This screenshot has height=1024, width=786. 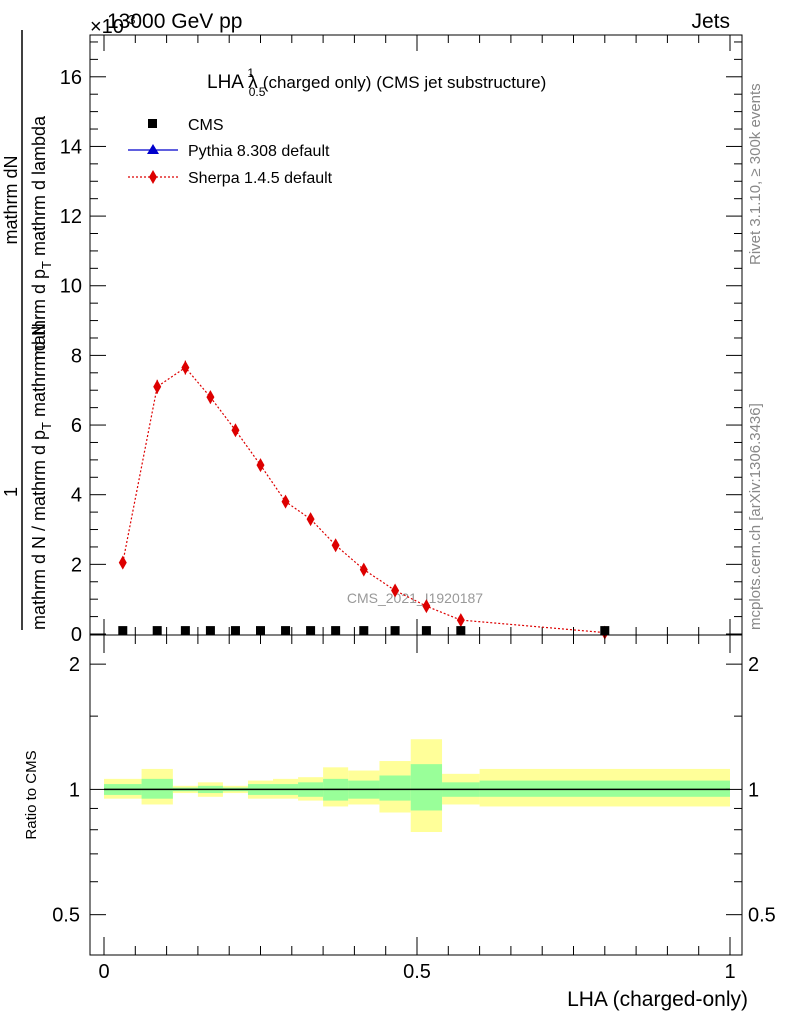 I want to click on legend-entry-sherpa: Sherpa 1.4.5 default, so click(x=230, y=178).